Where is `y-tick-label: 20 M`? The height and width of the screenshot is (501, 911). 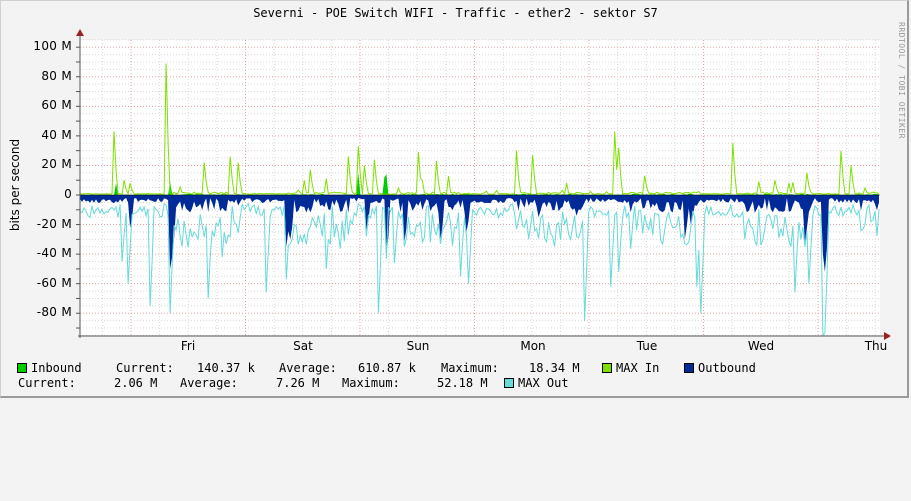
y-tick-label: 20 M is located at coordinates (56, 164).